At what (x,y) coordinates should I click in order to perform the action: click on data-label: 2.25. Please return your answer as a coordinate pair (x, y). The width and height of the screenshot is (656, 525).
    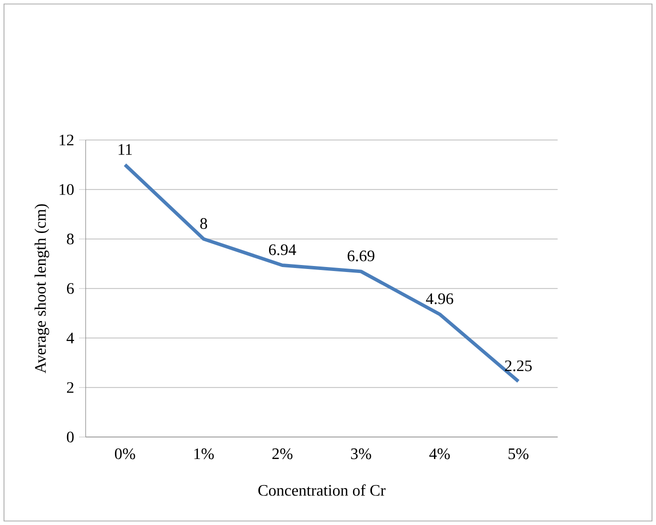
    Looking at the image, I should click on (518, 366).